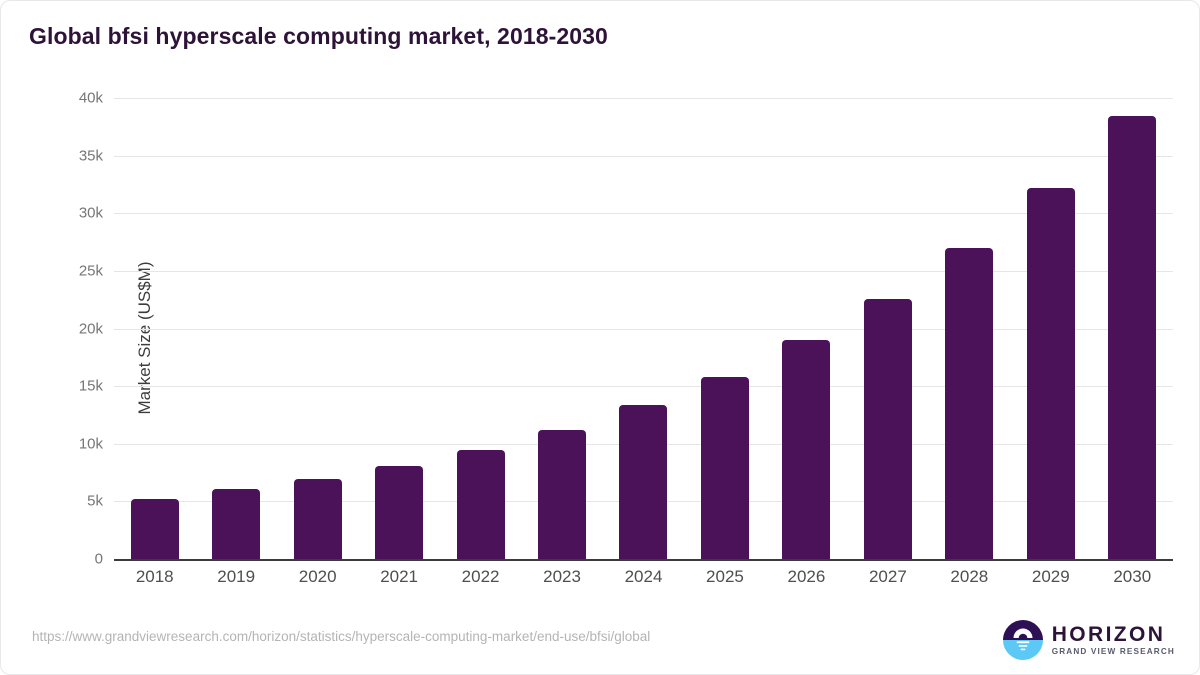 The width and height of the screenshot is (1200, 675). What do you see at coordinates (90, 98) in the screenshot?
I see `y-axis-tick-label: 40k` at bounding box center [90, 98].